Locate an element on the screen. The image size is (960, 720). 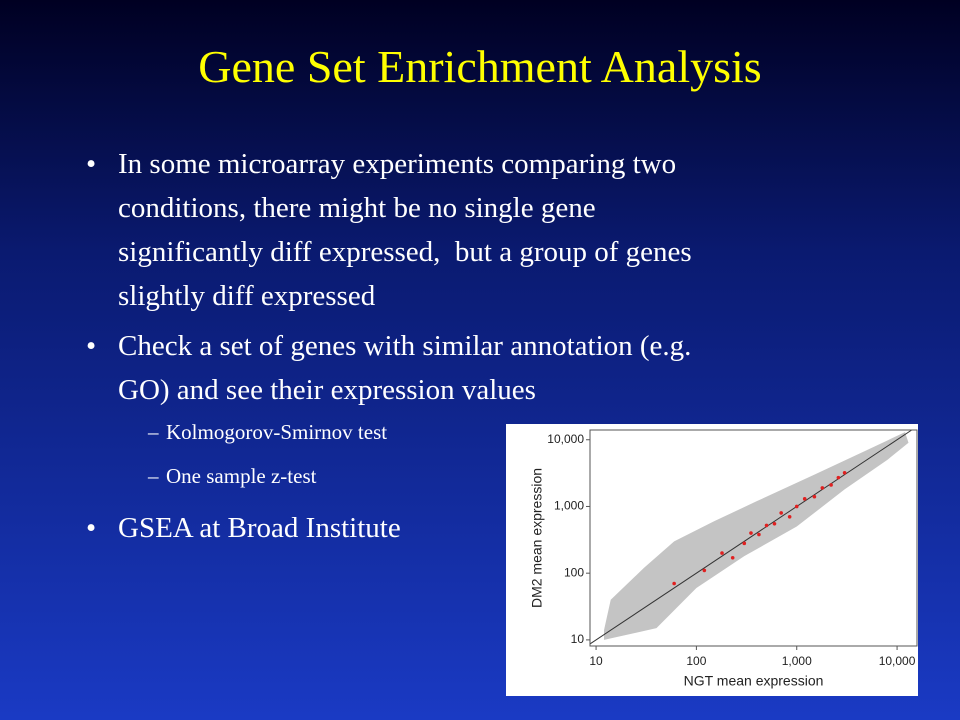
x-axis-label: NGT mean expression is located at coordinates (754, 681).